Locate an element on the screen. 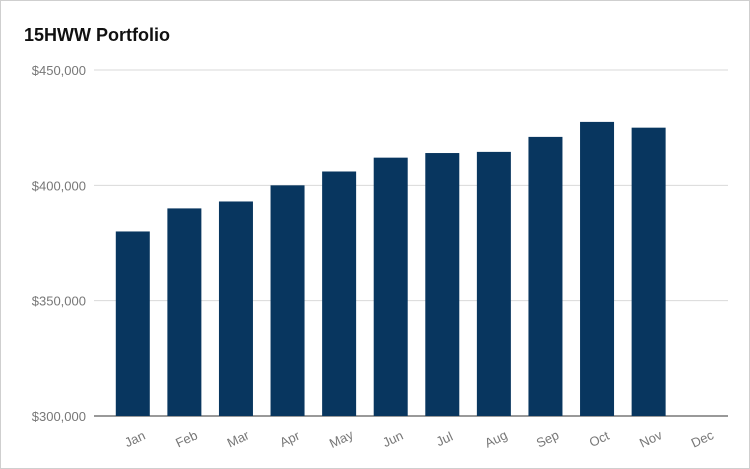 The image size is (750, 469). x-tick-label: Feb is located at coordinates (186, 438).